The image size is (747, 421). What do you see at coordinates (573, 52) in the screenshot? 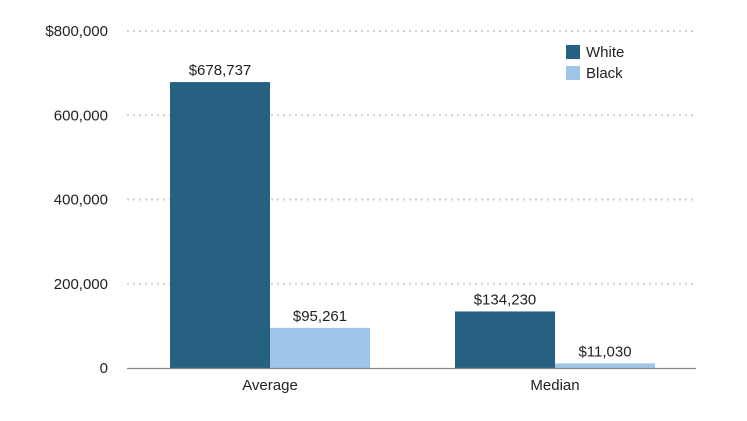
I see `legend-swatch-white` at bounding box center [573, 52].